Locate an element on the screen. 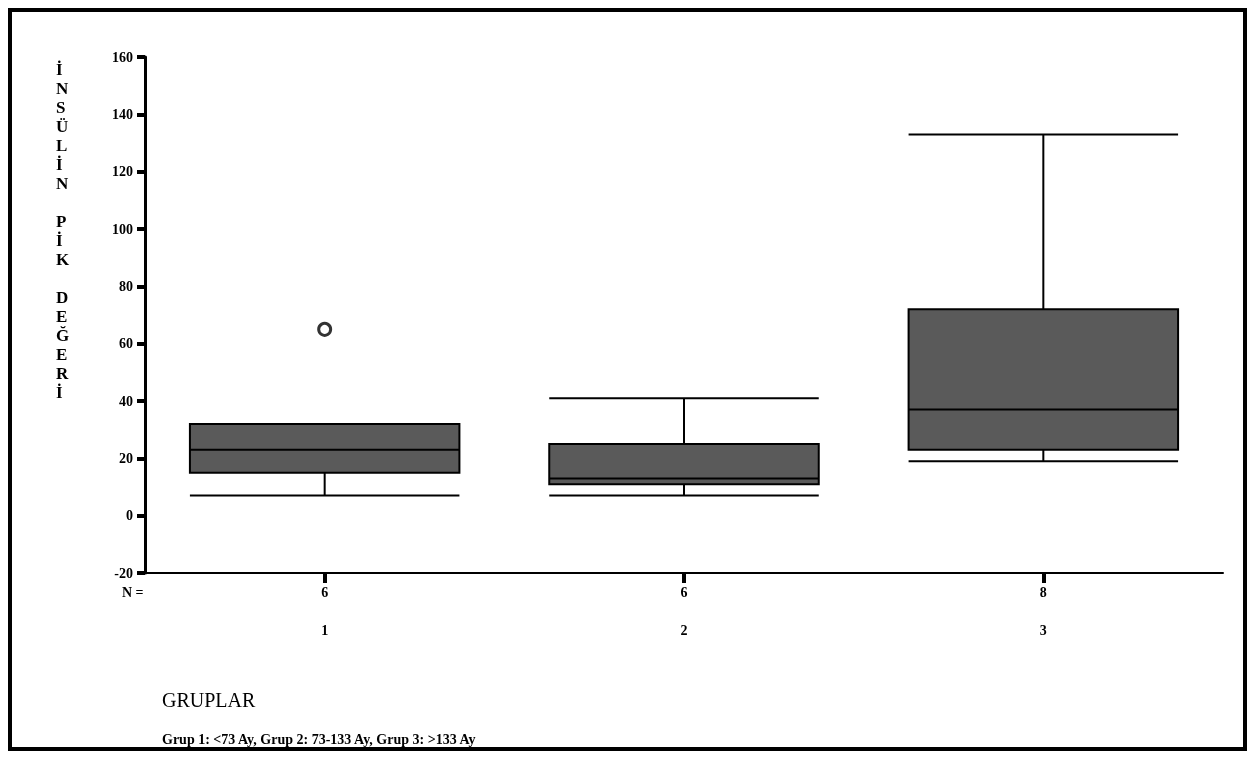 The width and height of the screenshot is (1255, 759). y-tick-label: 100 is located at coordinates (122, 229).